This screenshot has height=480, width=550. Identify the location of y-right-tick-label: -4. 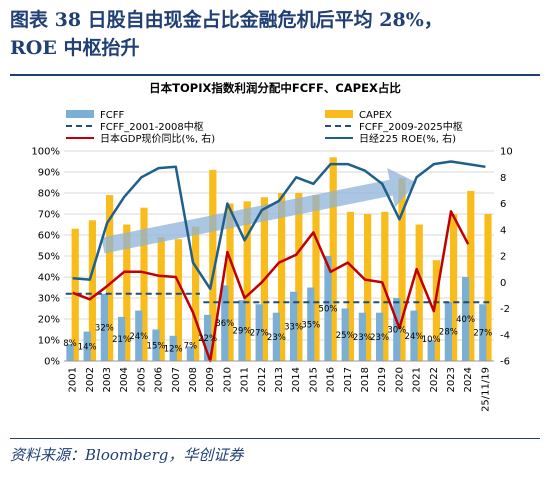
(505, 335).